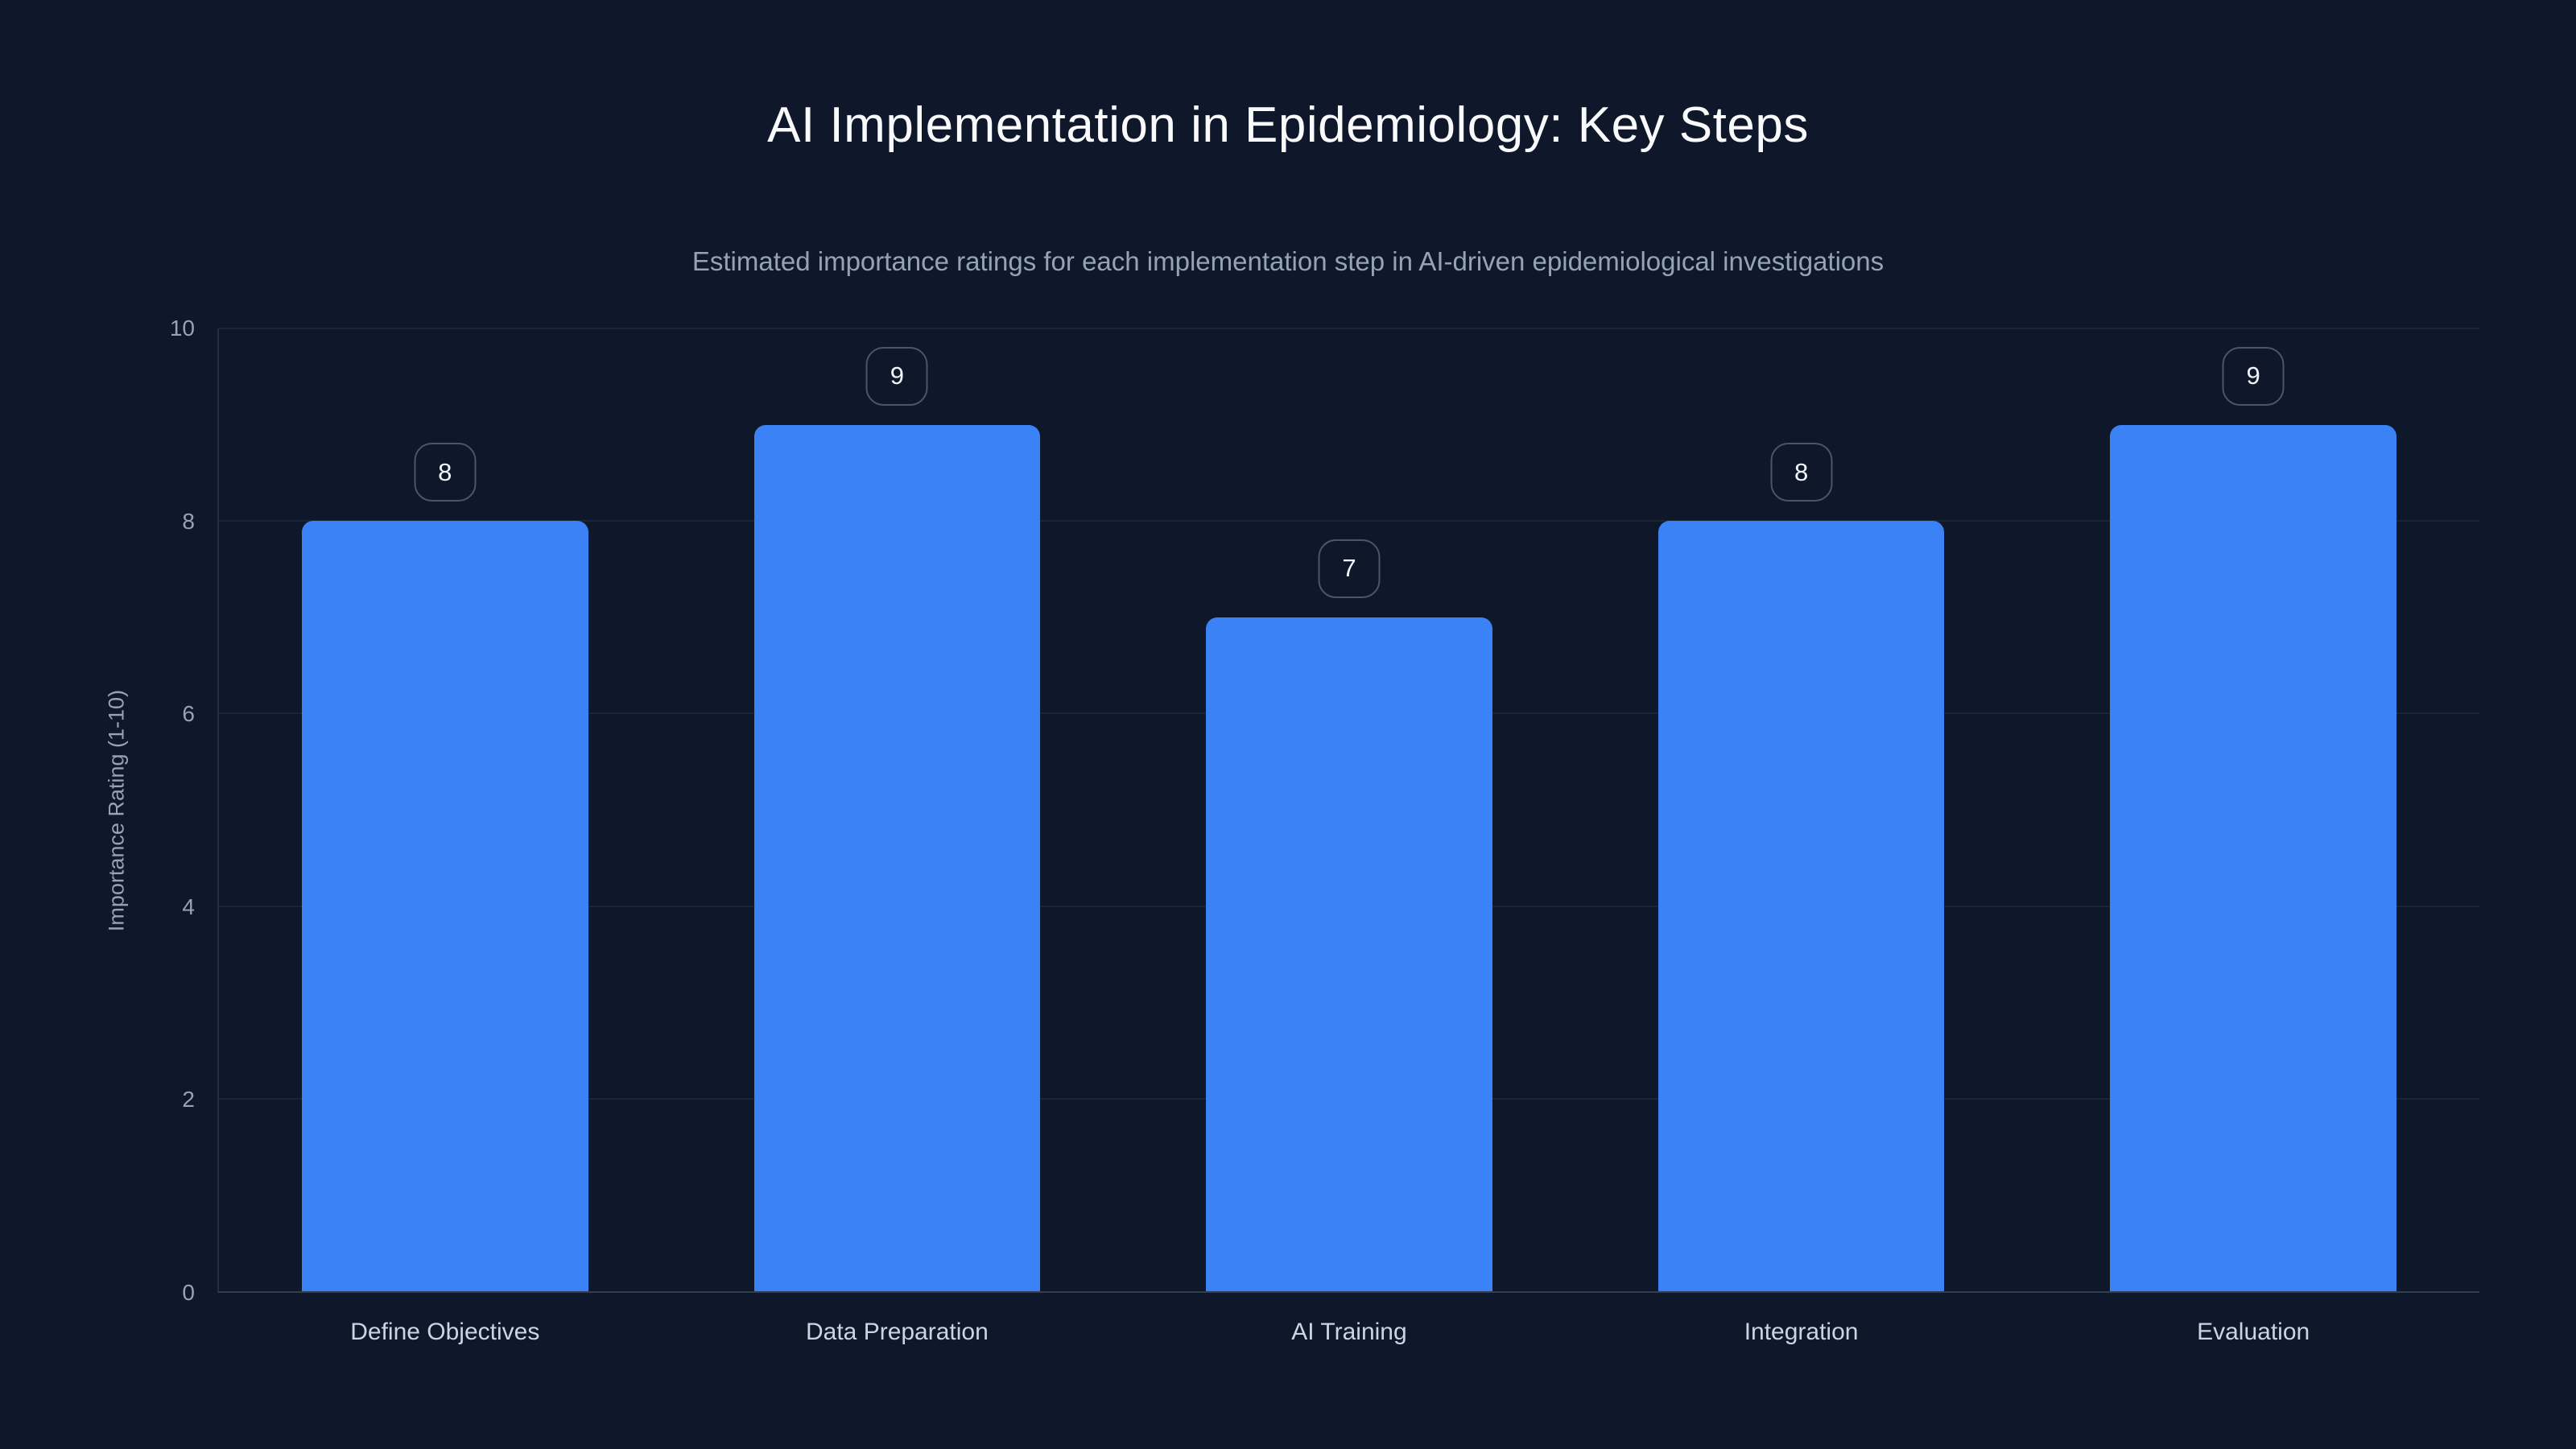 This screenshot has height=1449, width=2576. Describe the element at coordinates (445, 1332) in the screenshot. I see `x-tick-label: Define Objectives` at that location.